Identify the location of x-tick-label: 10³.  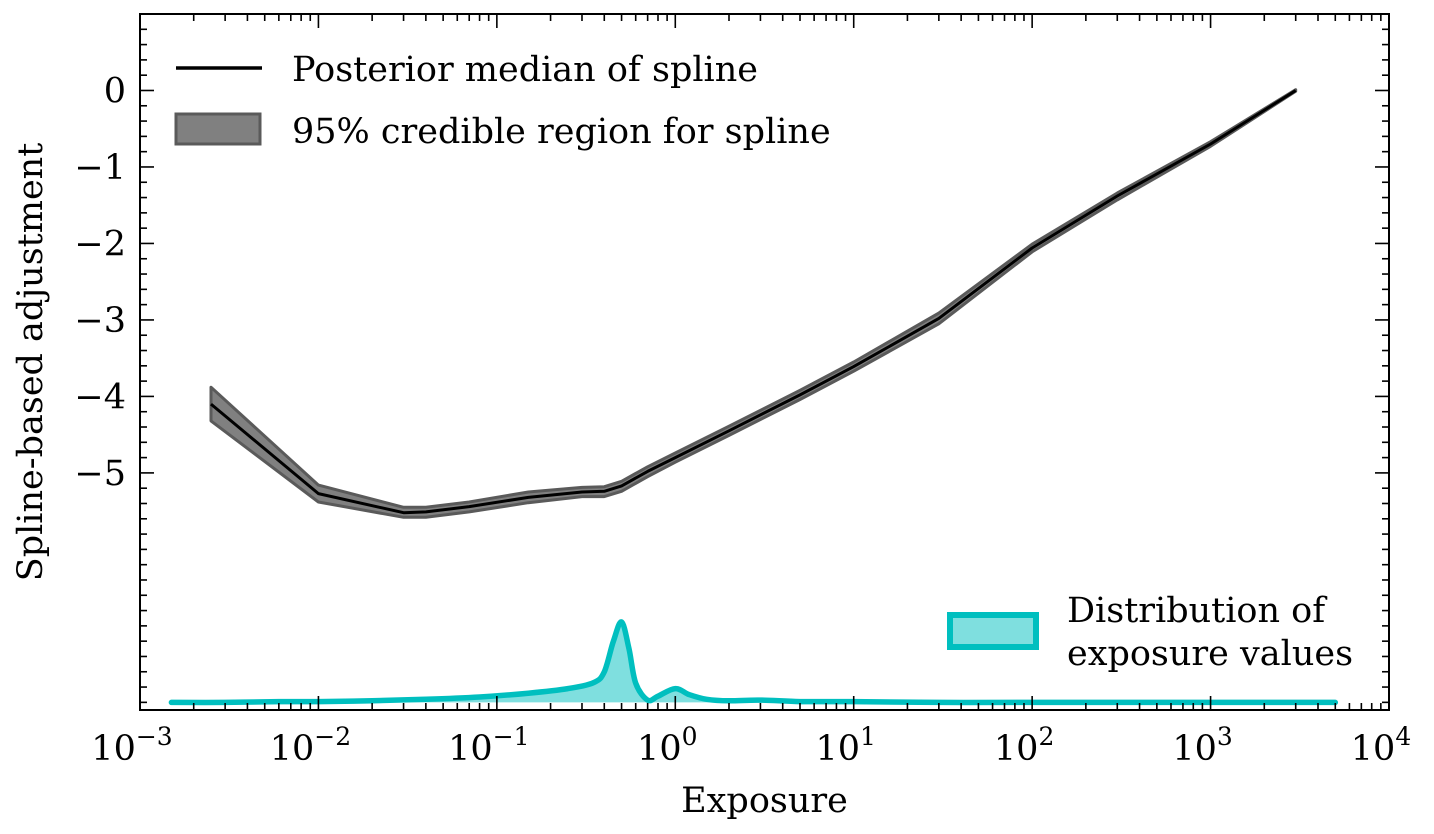
(1202, 745).